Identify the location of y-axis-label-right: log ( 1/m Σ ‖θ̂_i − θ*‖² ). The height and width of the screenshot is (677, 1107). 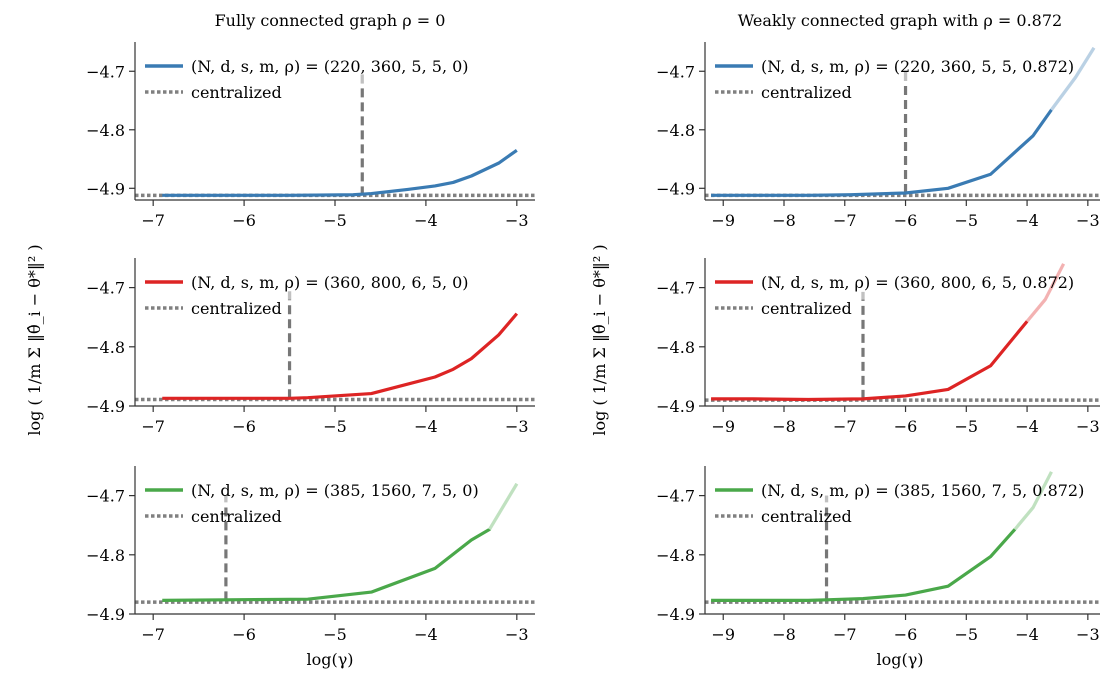
(599, 339).